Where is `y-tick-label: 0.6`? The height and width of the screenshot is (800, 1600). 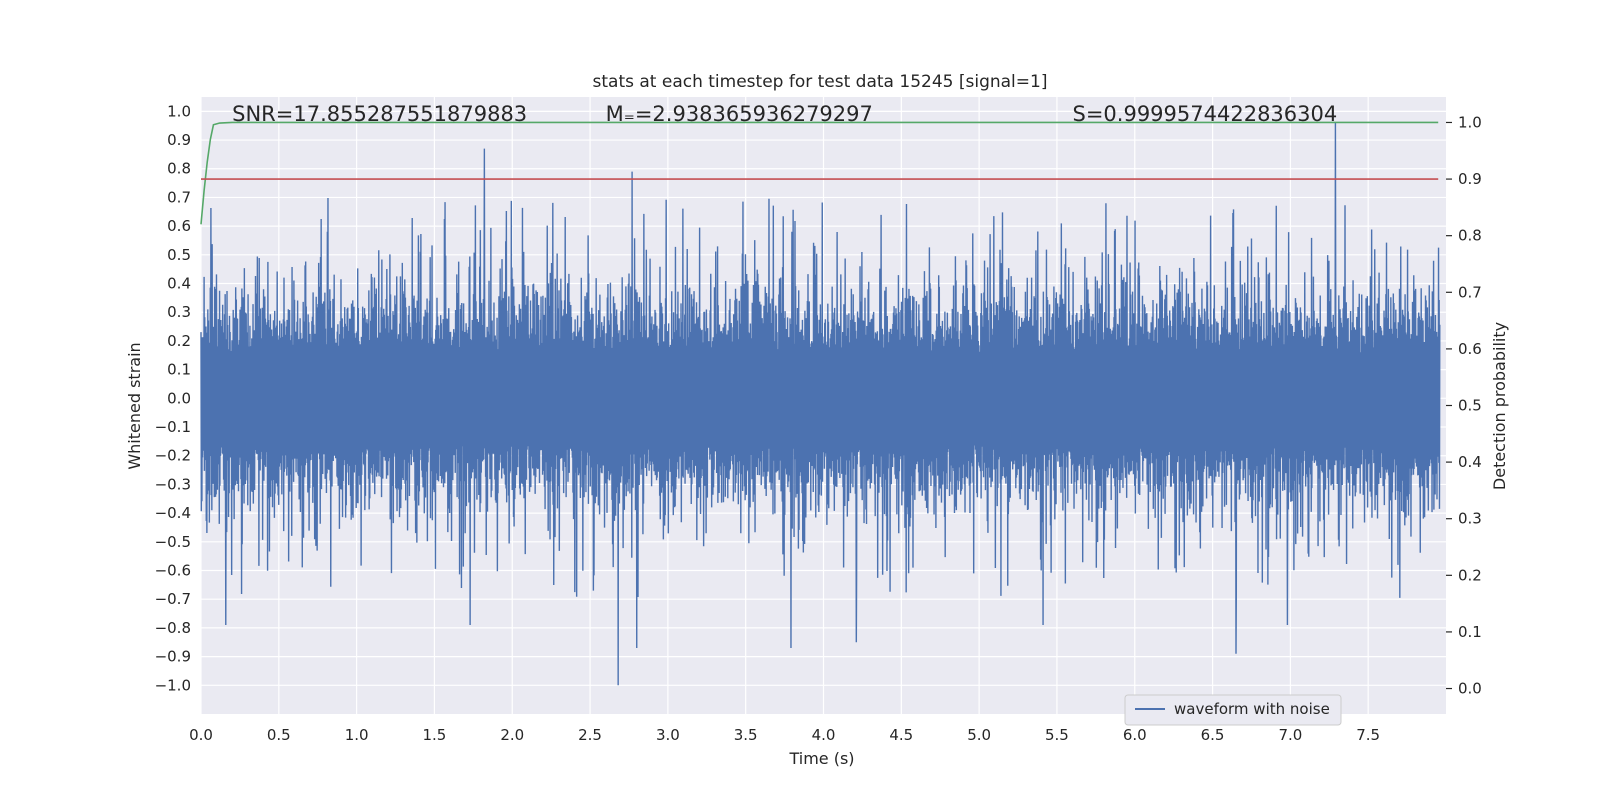
y-tick-label: 0.6 is located at coordinates (179, 226).